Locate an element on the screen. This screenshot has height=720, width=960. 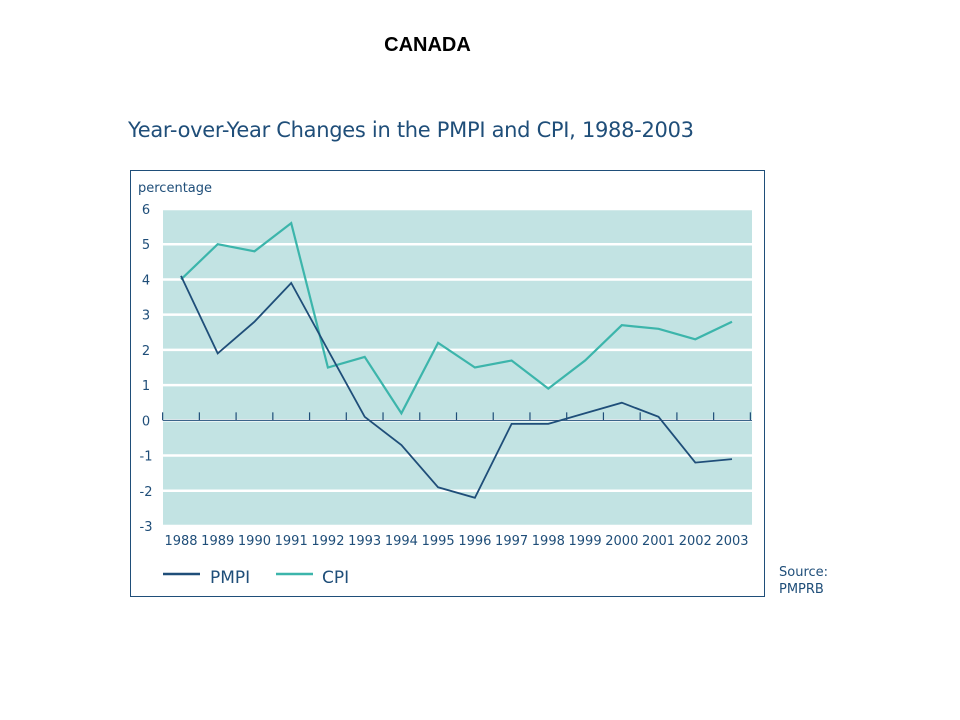
legend-label-cpi: CPI is located at coordinates (335, 578).